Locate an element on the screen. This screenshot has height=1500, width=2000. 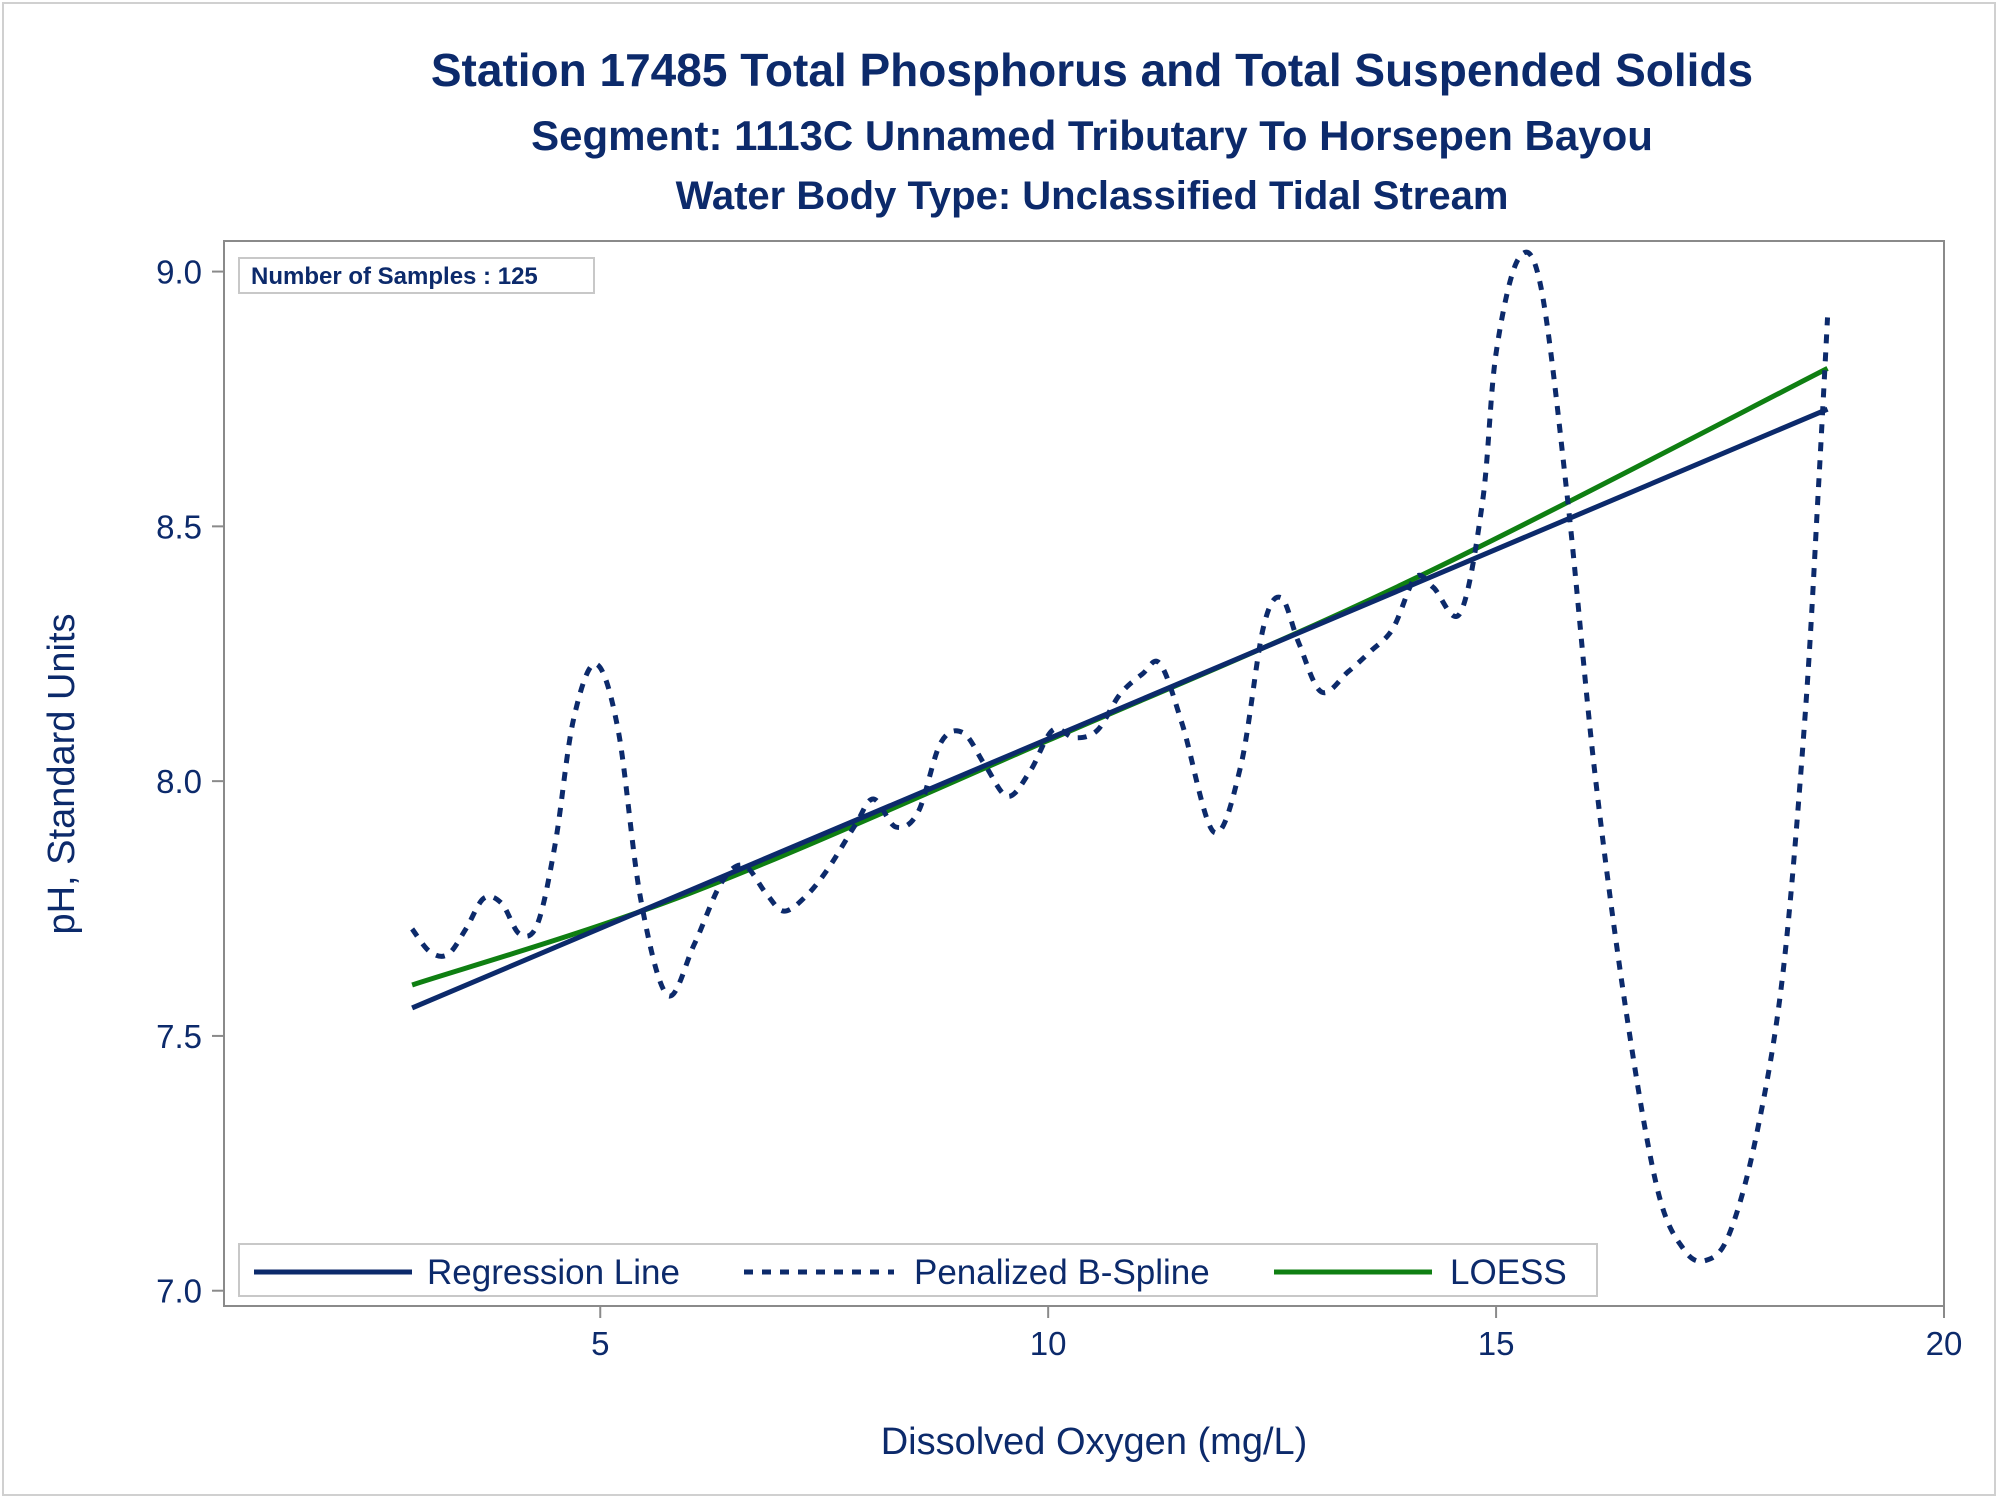
y-tick-label: 7.5 is located at coordinates (179, 1036).